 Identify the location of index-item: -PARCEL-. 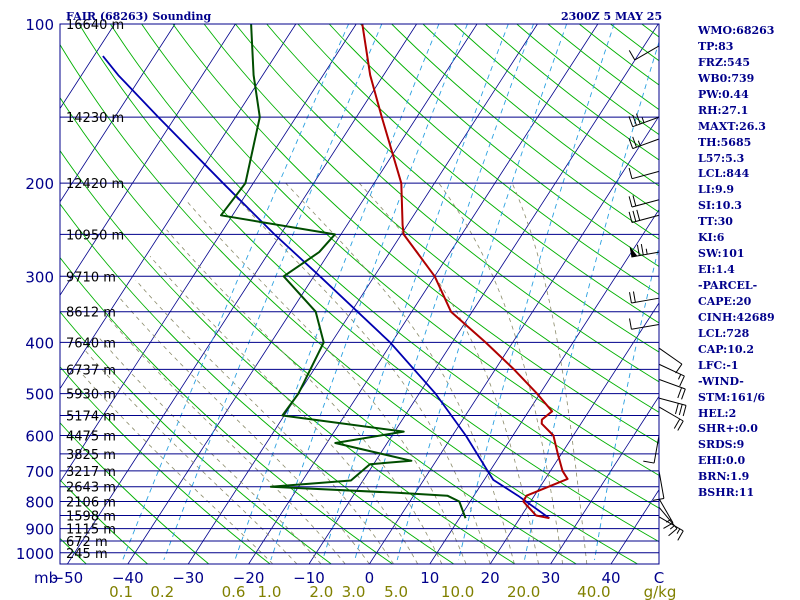
(728, 285).